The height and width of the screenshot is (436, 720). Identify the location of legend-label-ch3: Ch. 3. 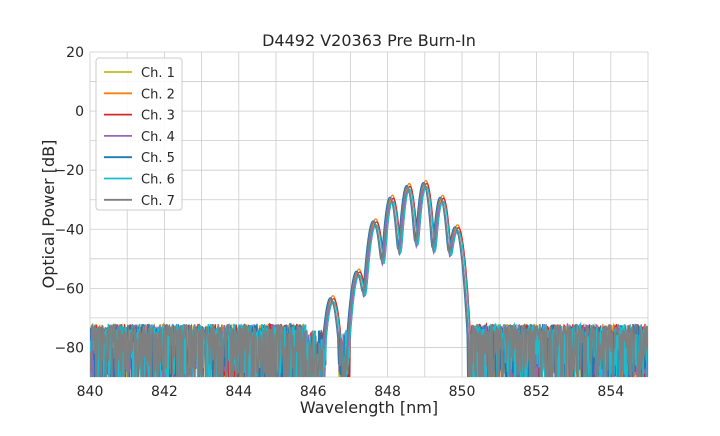
(158, 116).